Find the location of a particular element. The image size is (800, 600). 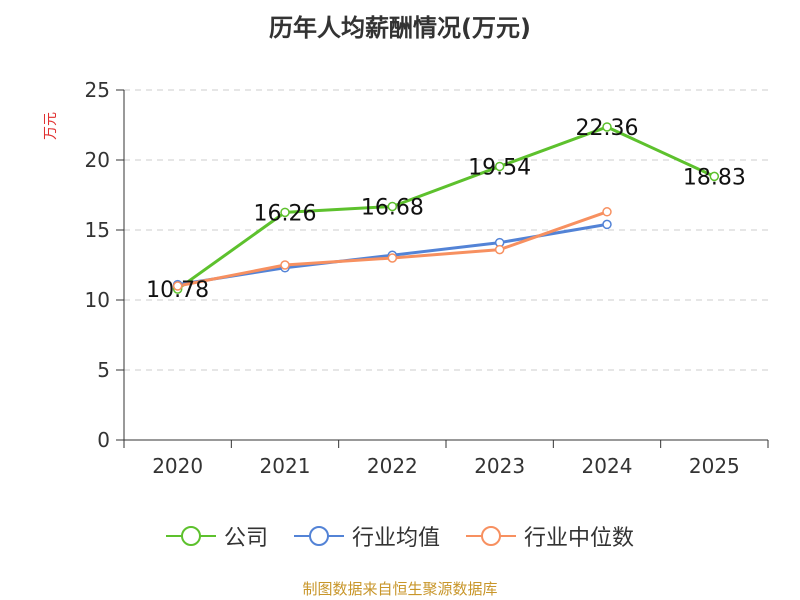

data-label-2021: 16.26 is located at coordinates (285, 213).